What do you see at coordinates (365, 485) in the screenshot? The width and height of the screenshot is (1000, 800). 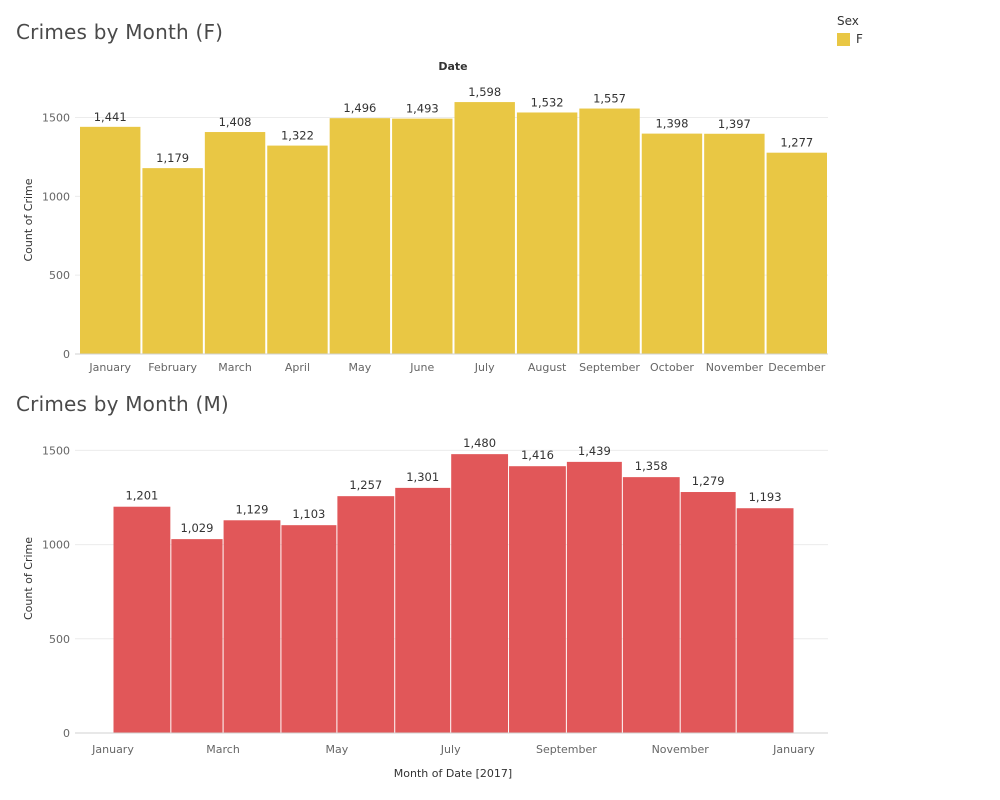 I see `data-label-m: 1,257` at bounding box center [365, 485].